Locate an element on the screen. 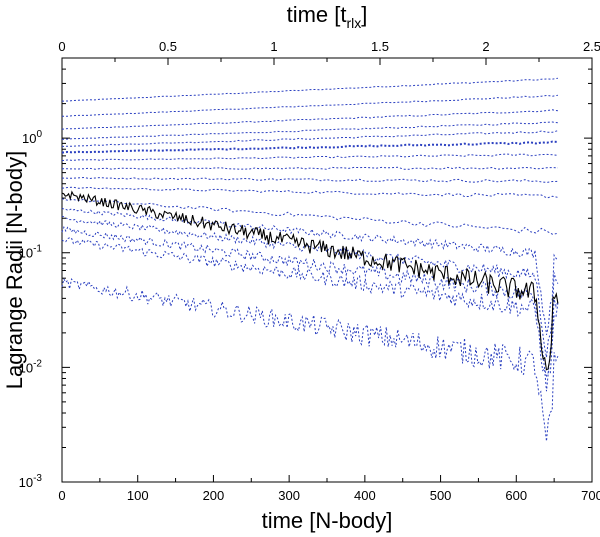  y-axis-title: Lagrange Radii [N-body] is located at coordinates (14, 270).